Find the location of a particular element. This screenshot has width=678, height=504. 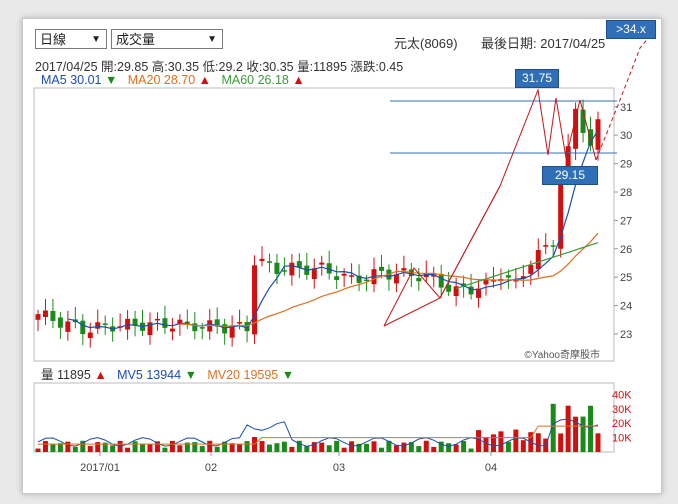

ma60-label: MA60 is located at coordinates (238, 80).